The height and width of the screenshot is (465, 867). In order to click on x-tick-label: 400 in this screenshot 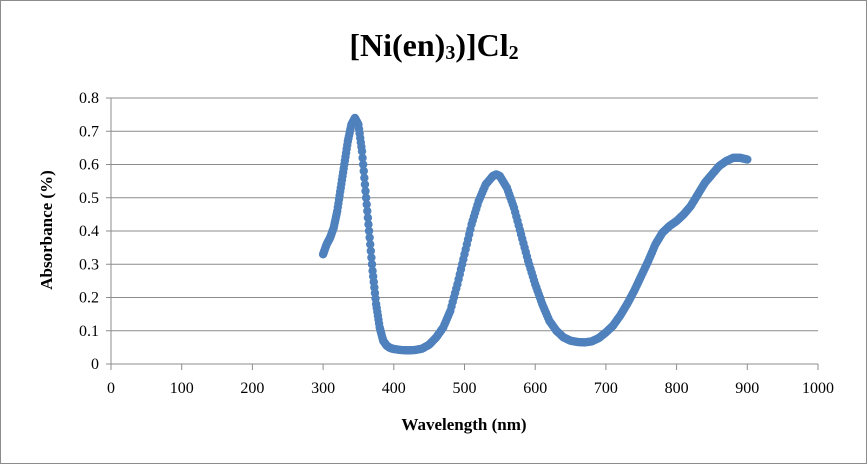, I will do `click(394, 388)`.